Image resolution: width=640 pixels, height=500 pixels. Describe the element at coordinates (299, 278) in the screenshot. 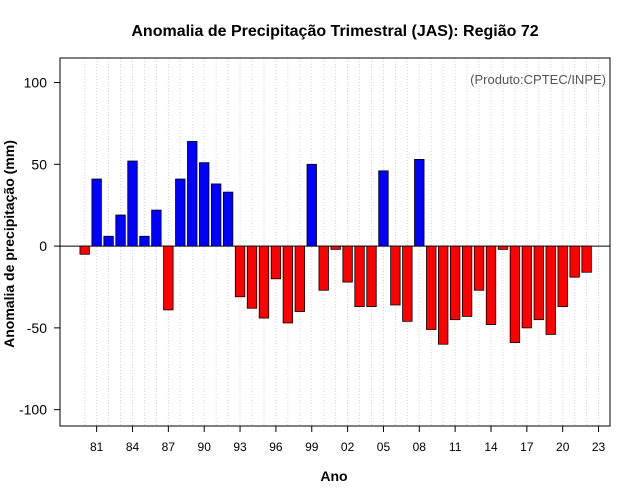

I see `bar-1998` at that location.